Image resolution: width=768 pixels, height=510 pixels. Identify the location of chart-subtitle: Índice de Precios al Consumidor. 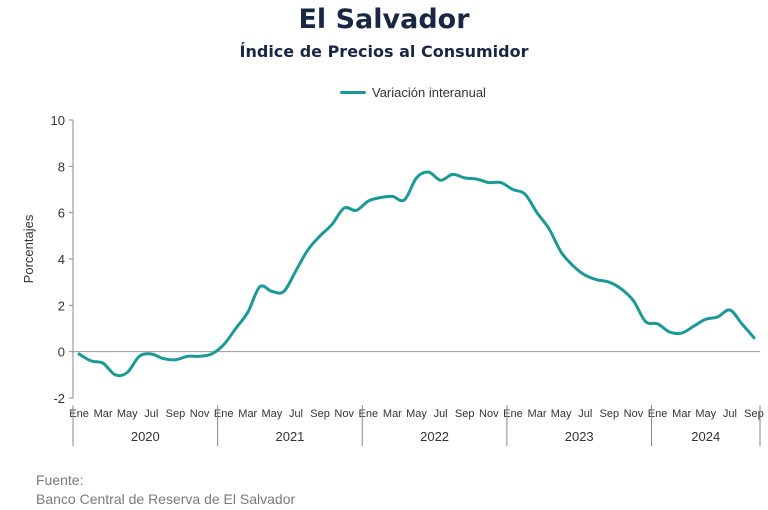
(384, 51).